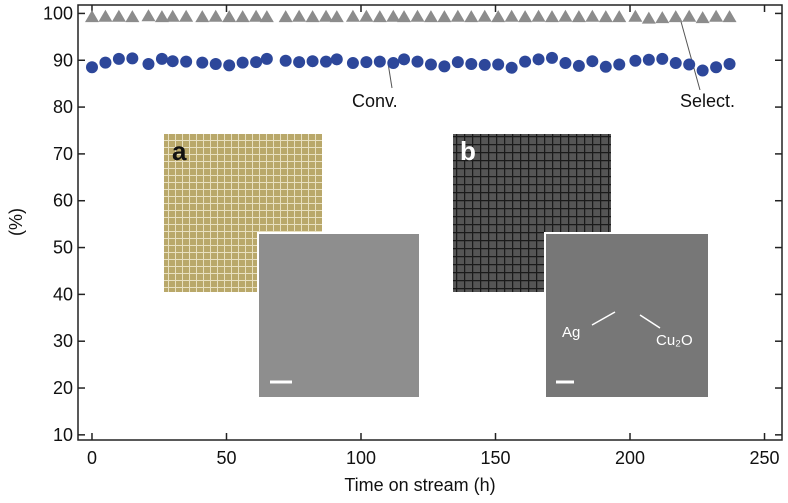 The image size is (788, 503). I want to click on x-tick-label: 50, so click(226, 458).